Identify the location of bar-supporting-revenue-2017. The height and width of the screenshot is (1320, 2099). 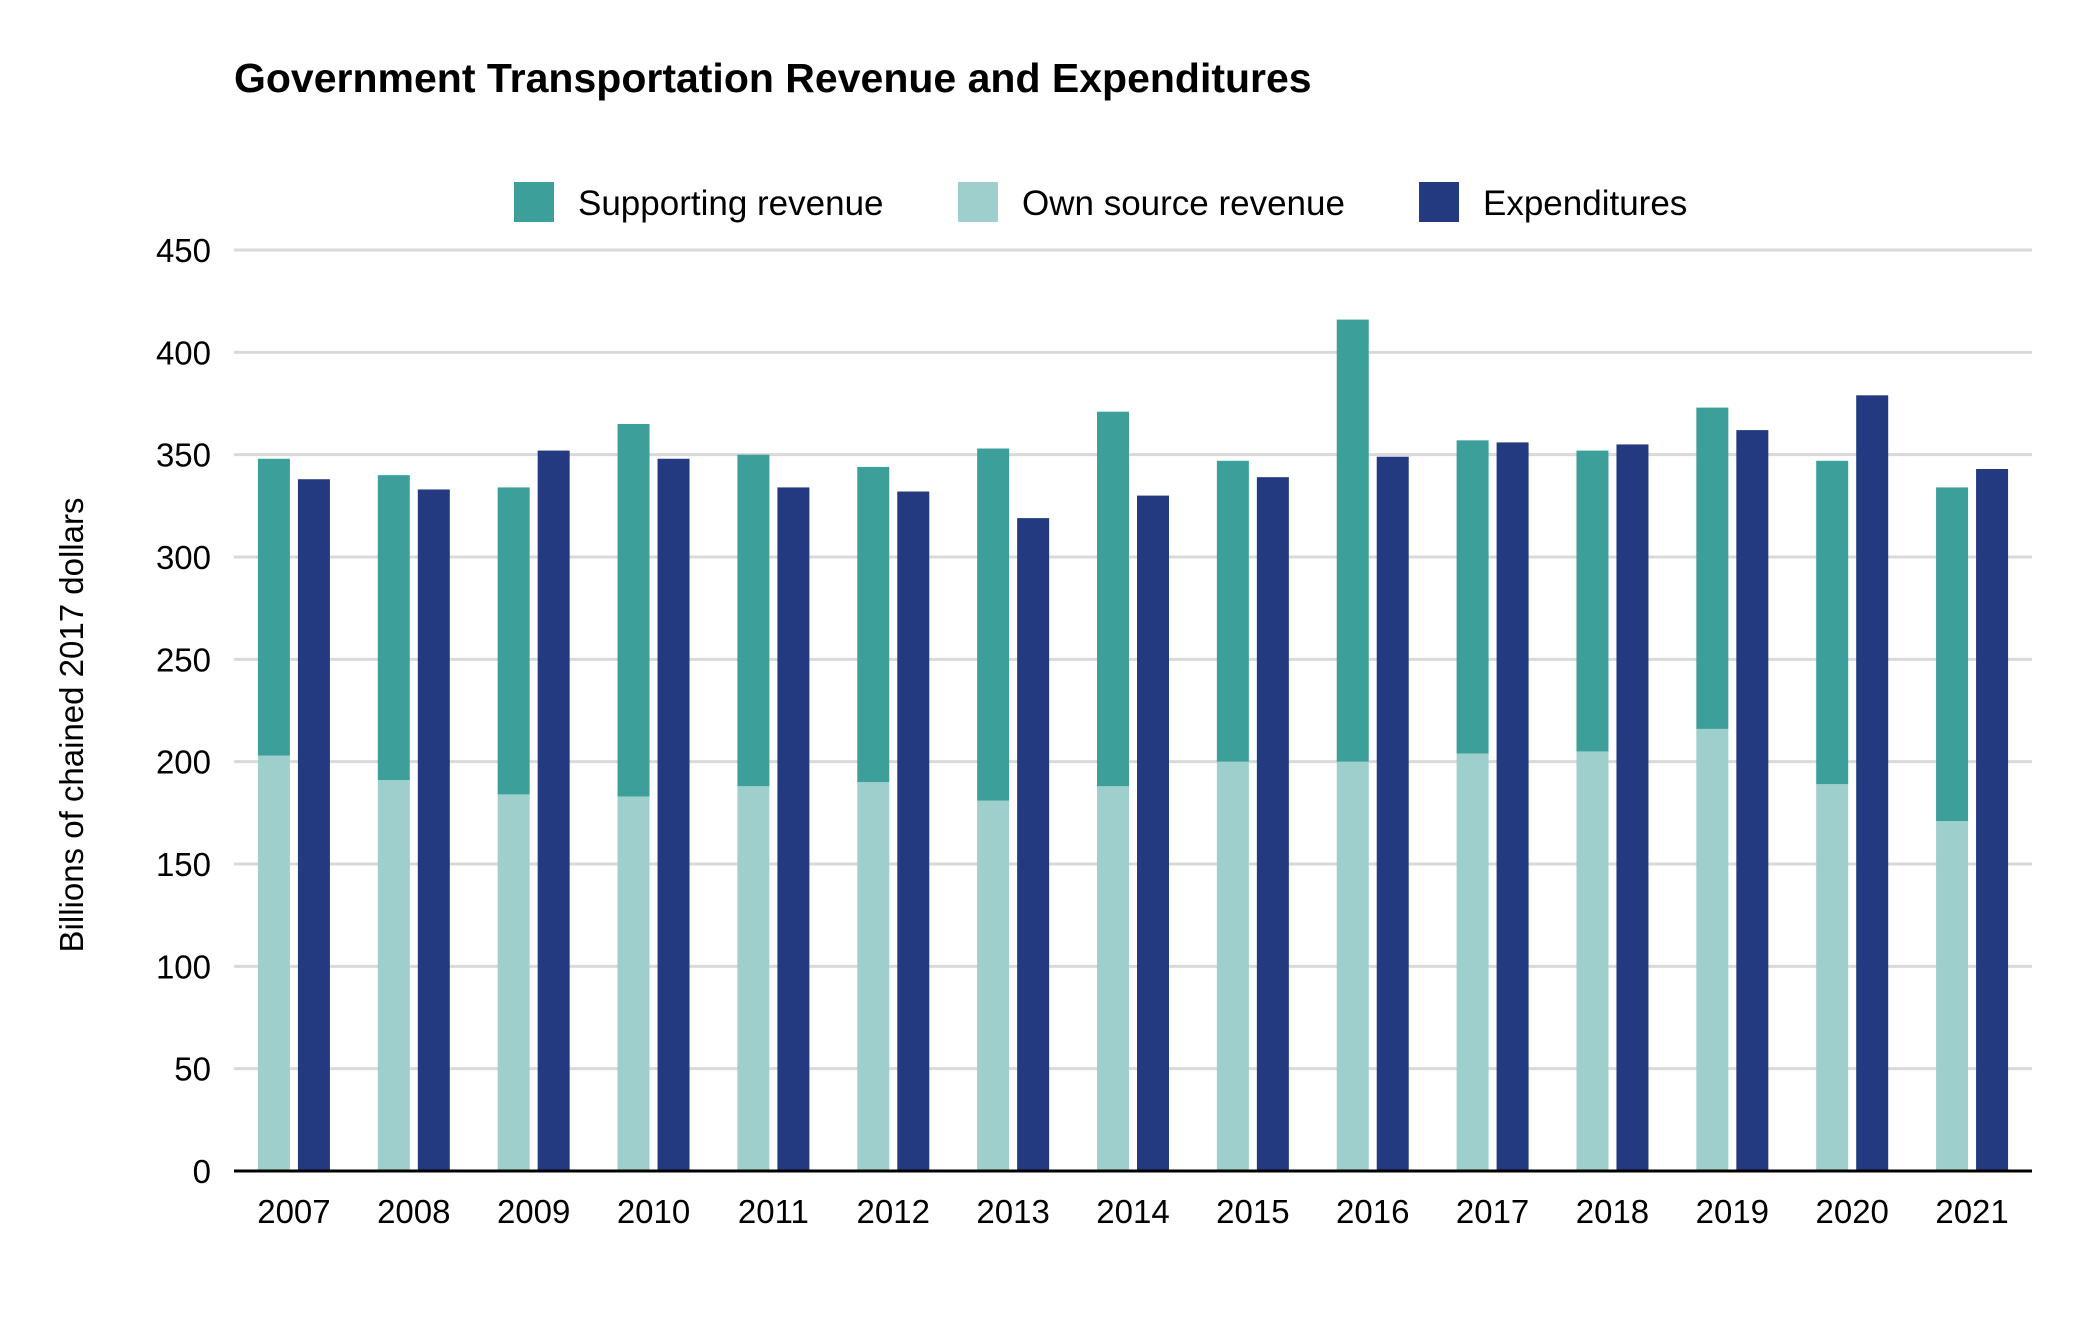
(1472, 597).